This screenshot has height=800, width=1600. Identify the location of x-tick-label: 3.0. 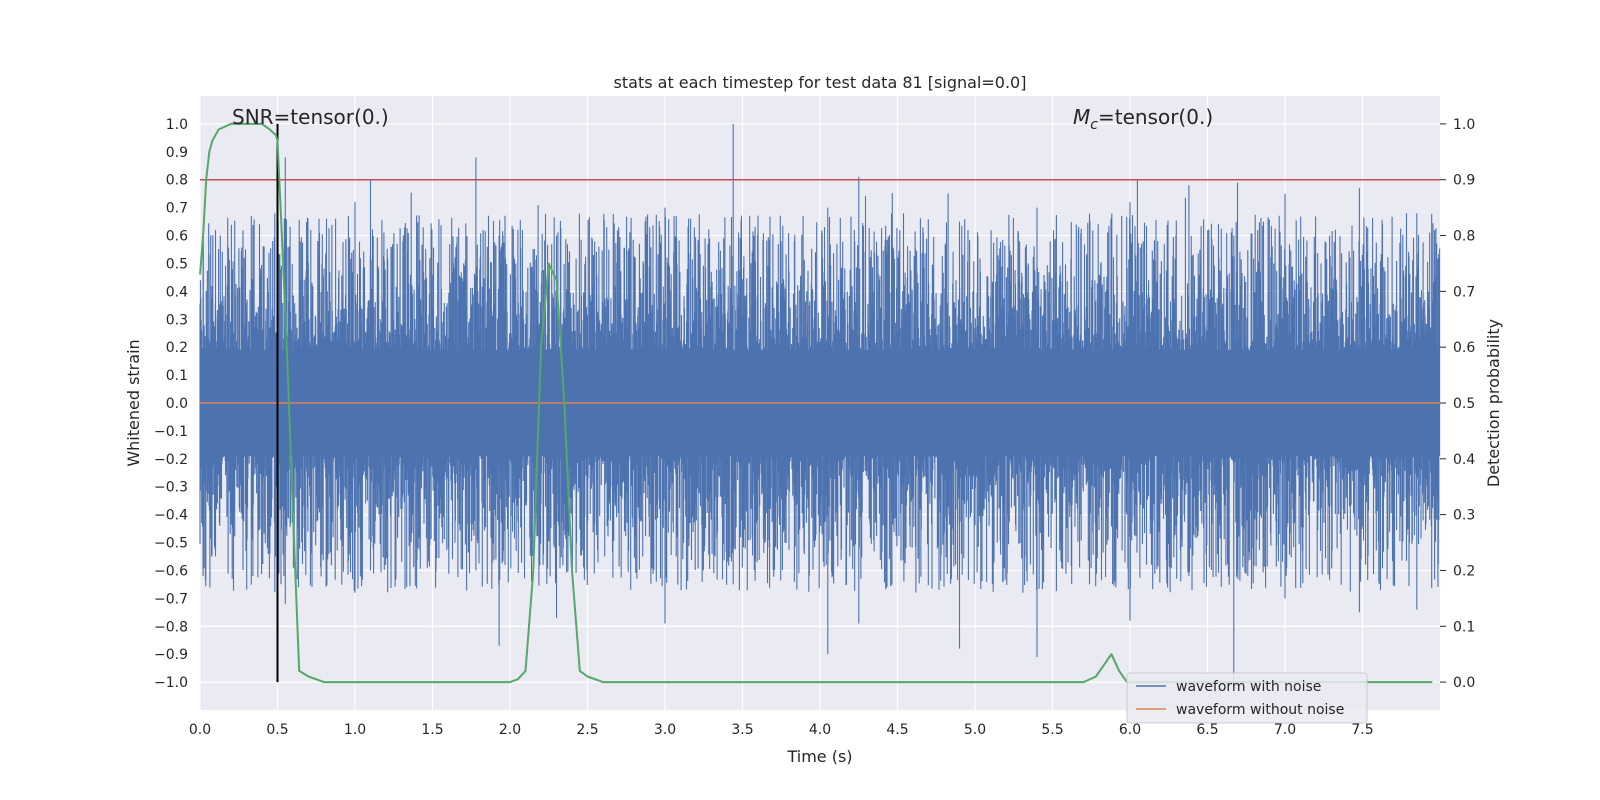
(665, 730).